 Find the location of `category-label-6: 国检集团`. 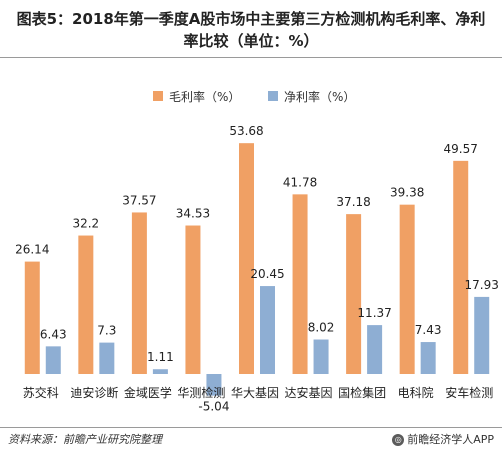

category-label-6: 国检集团 is located at coordinates (362, 392).